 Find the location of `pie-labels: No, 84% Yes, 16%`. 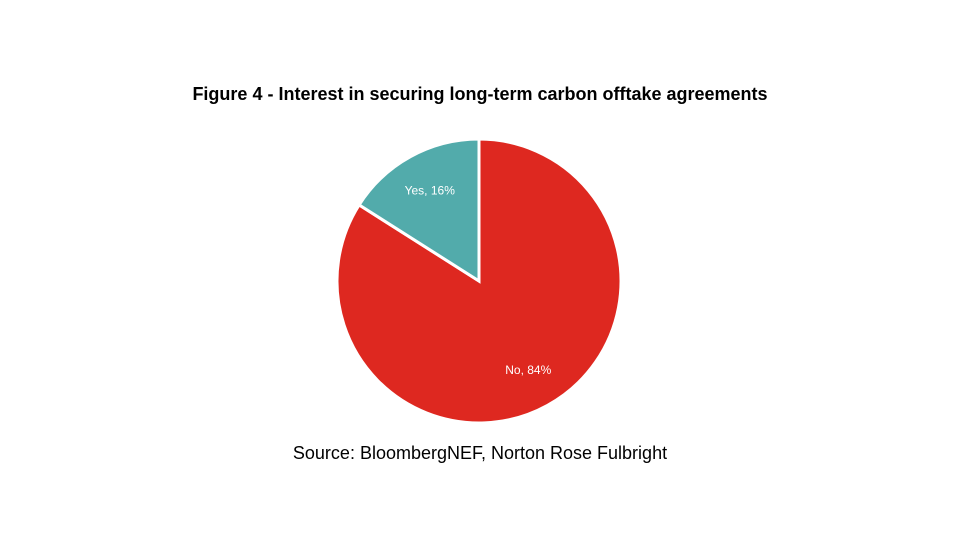

pie-labels: No, 84% Yes, 16% is located at coordinates (478, 280).